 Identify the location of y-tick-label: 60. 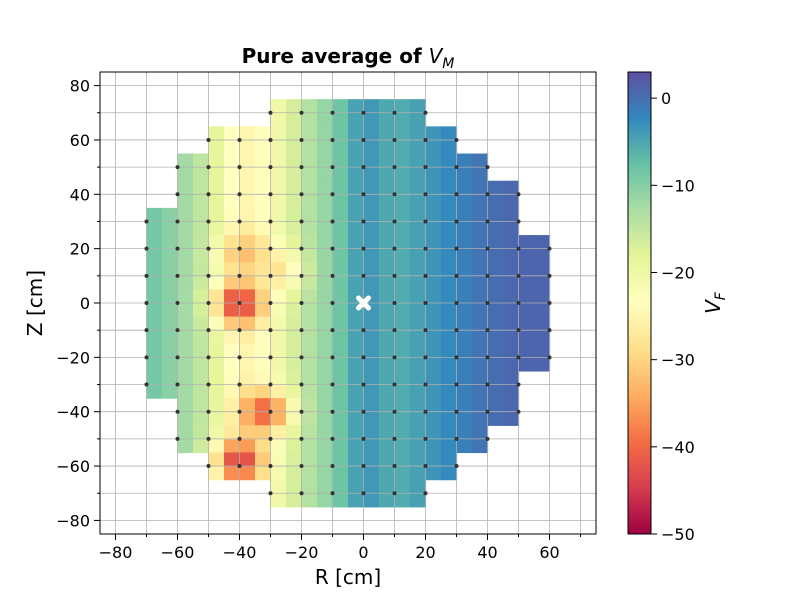
(80, 140).